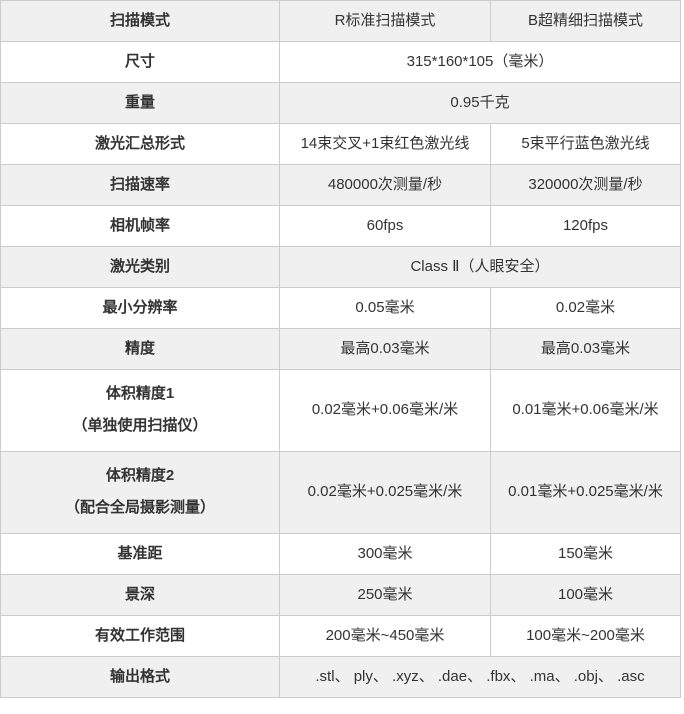 This screenshot has width=684, height=714. Describe the element at coordinates (385, 226) in the screenshot. I see `spec-value-standard: 60fps` at that location.